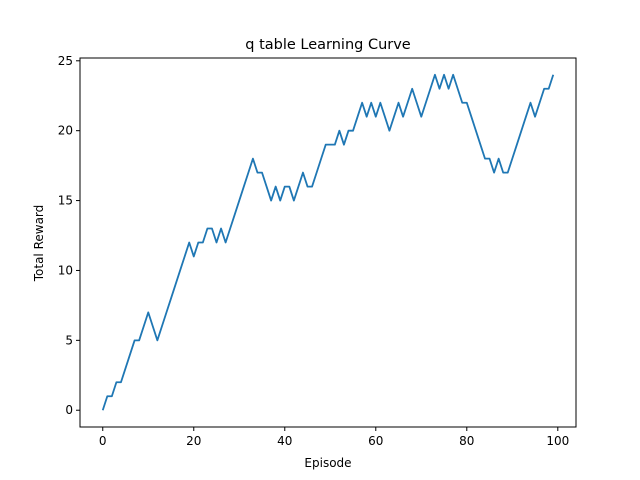  Describe the element at coordinates (69, 340) in the screenshot. I see `y-tick-label: 5` at that location.